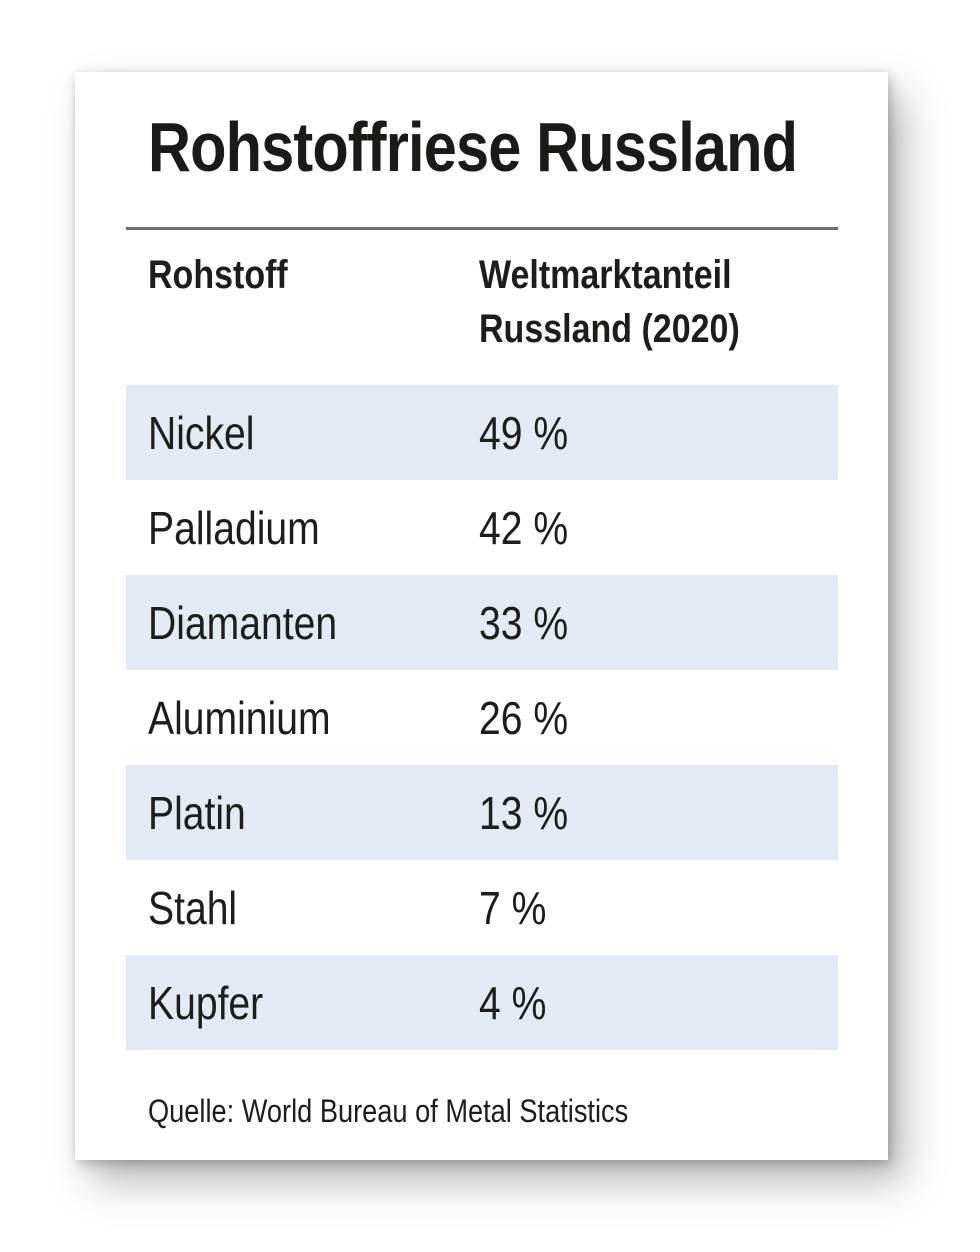 This screenshot has height=1252, width=980. I want to click on column-header-rohstoff: Rohstoff, so click(218, 275).